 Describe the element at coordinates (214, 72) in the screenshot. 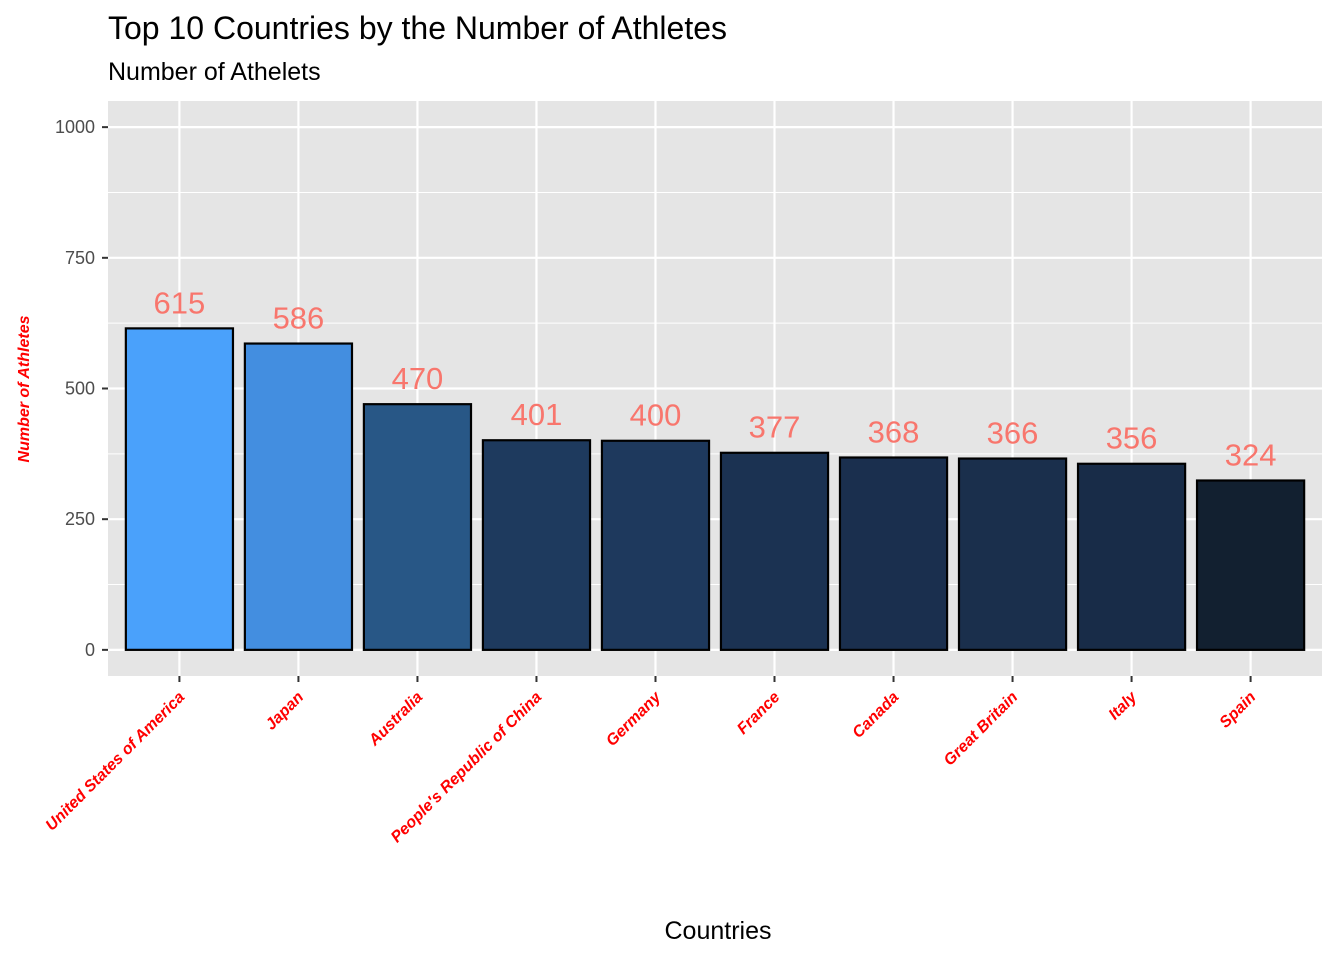

I see `chart-subtitle: Number of Athelets` at that location.